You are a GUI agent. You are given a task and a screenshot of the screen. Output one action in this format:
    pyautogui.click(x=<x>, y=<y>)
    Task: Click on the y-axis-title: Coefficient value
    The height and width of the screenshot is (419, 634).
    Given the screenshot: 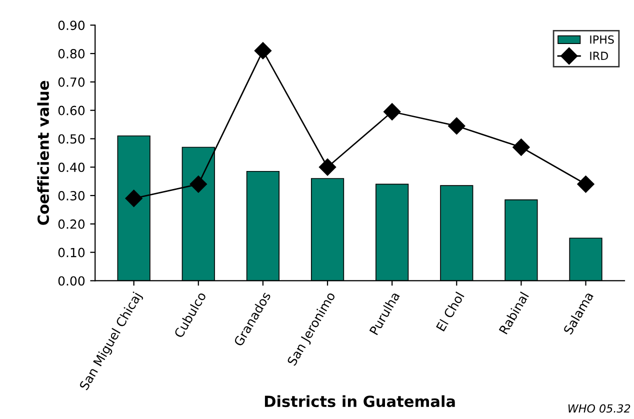 What is the action you would take?
    pyautogui.click(x=43, y=152)
    